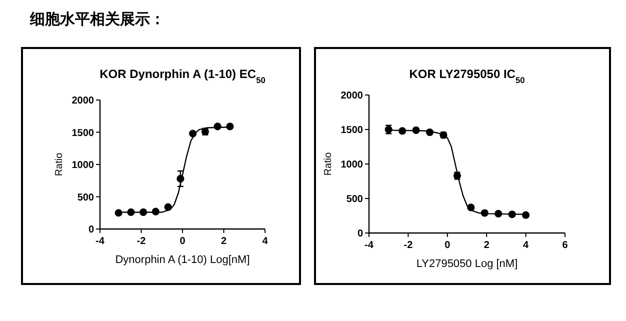 This screenshot has width=626, height=321. What do you see at coordinates (183, 76) in the screenshot?
I see `chart-title: KOR Dynorphin A (1-10) EC$_{50}$` at bounding box center [183, 76].